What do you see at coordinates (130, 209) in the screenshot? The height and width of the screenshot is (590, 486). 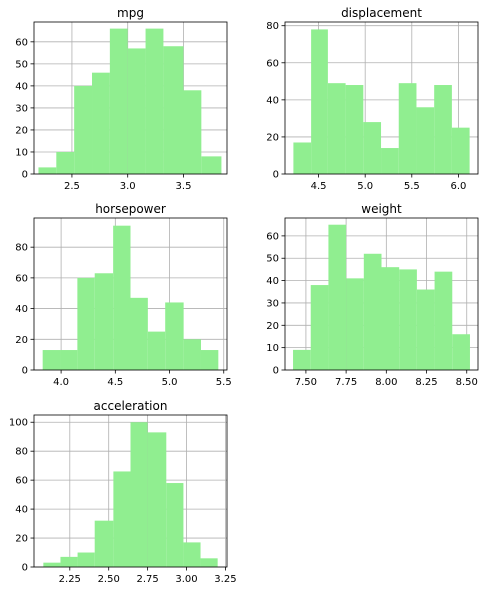 I see `chart-title: horsepower` at bounding box center [130, 209].